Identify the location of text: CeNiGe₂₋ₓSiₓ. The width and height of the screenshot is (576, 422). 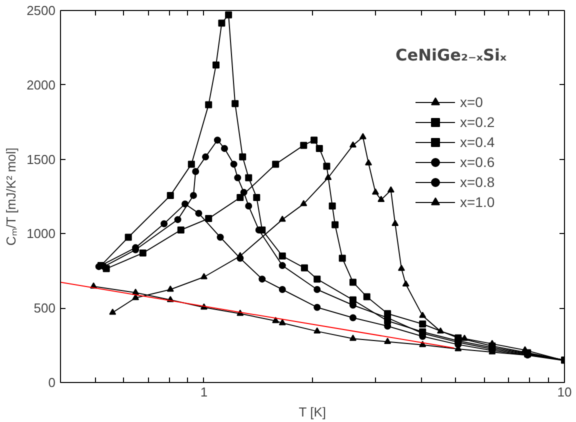
(452, 55).